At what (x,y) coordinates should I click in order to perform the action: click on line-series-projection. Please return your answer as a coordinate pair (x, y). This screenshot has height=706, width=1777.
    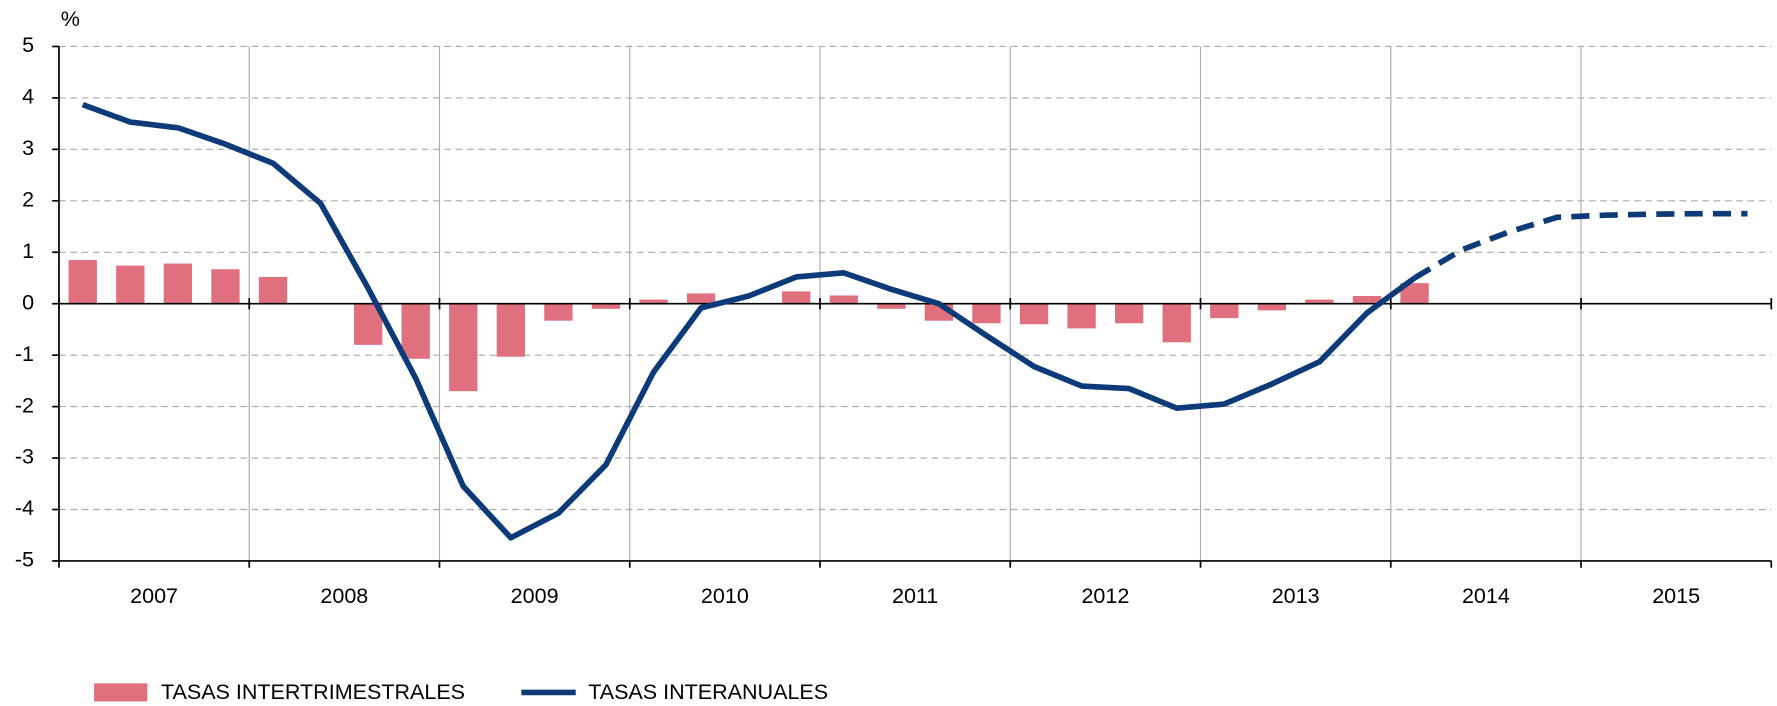
    Looking at the image, I should click on (1580, 245).